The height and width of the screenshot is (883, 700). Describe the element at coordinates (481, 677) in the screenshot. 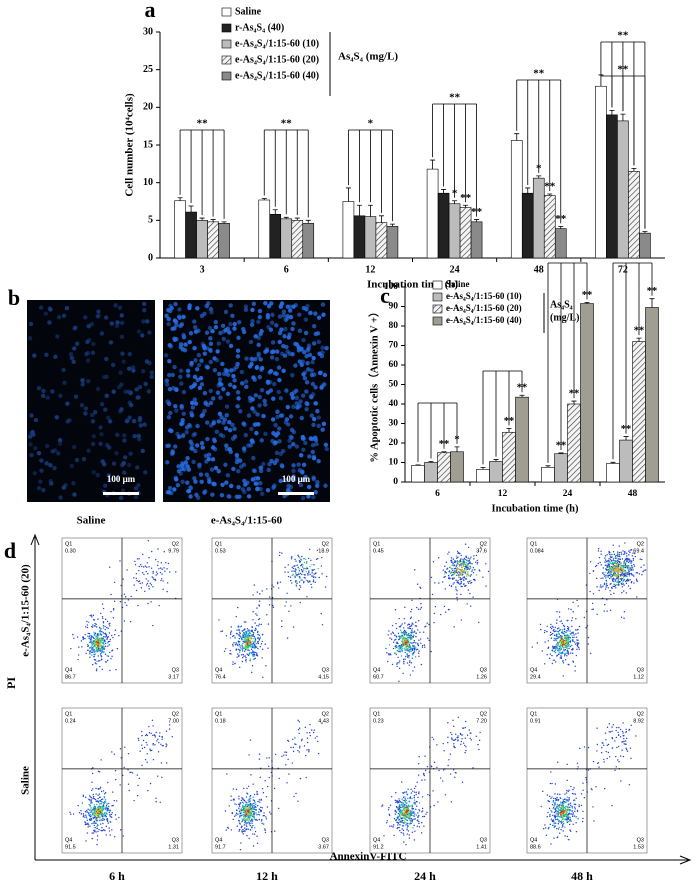

I see `quadrant-value: 1.26` at that location.